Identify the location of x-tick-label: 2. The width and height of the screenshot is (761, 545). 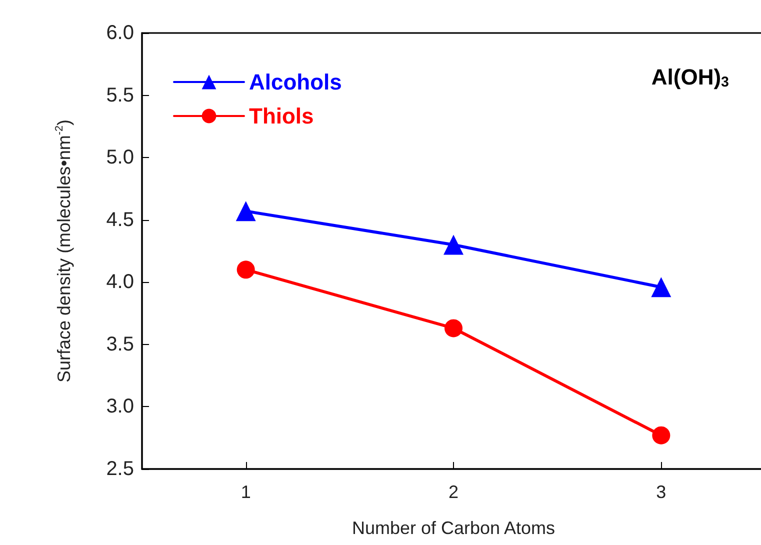
(453, 492).